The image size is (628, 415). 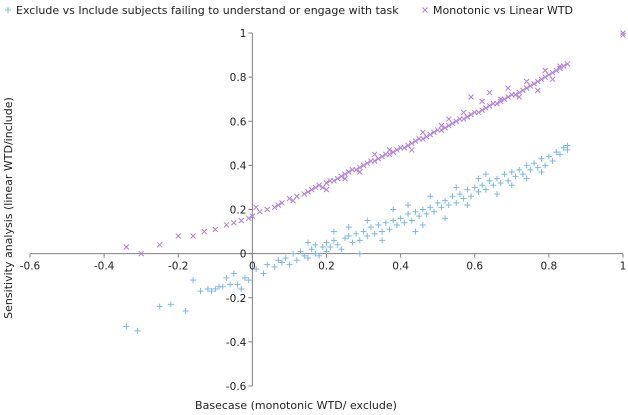 What do you see at coordinates (30, 267) in the screenshot?
I see `x-tick-label: -0.6` at bounding box center [30, 267].